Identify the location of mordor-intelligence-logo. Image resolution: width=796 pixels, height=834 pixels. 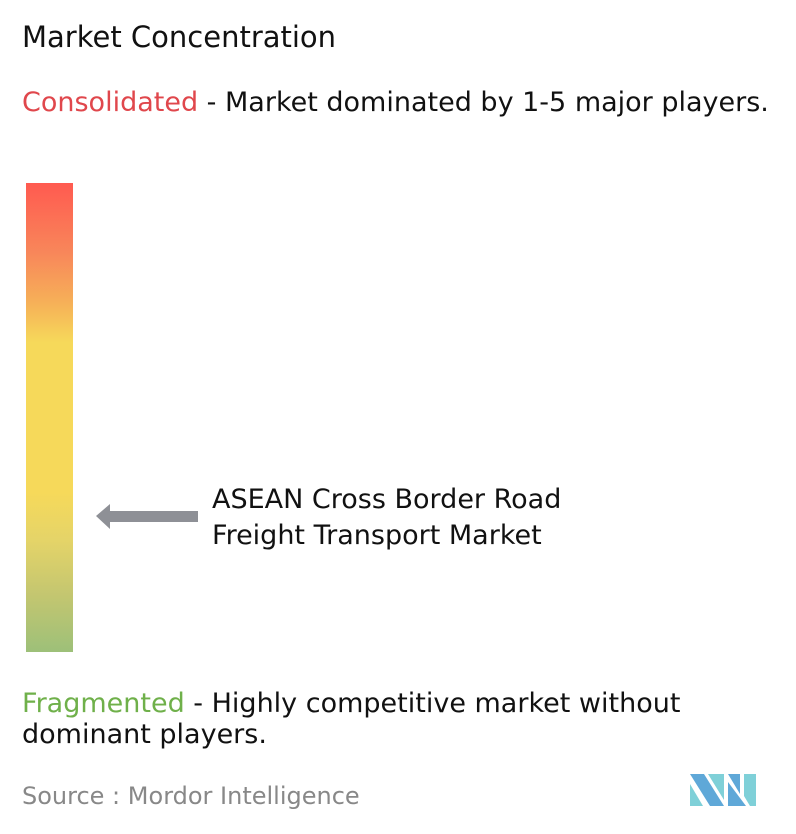
(723, 790).